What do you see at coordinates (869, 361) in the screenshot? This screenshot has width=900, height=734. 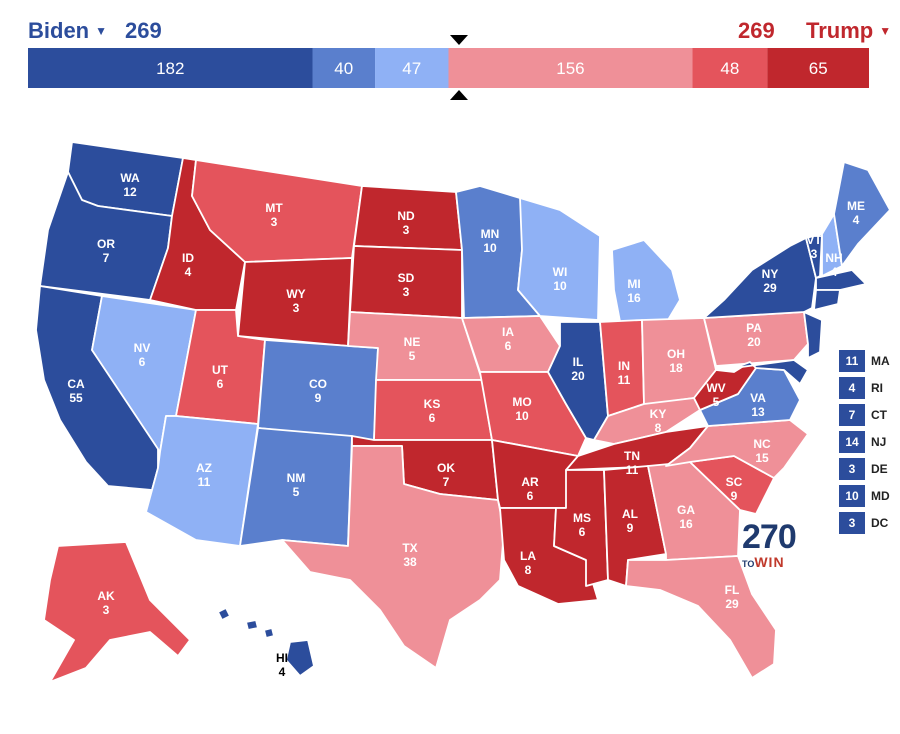 I see `small-state-ma: 11 MA` at bounding box center [869, 361].